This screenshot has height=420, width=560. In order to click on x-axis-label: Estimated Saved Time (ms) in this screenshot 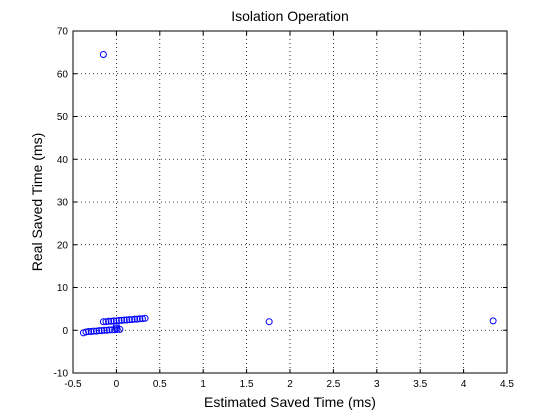, I will do `click(290, 402)`.